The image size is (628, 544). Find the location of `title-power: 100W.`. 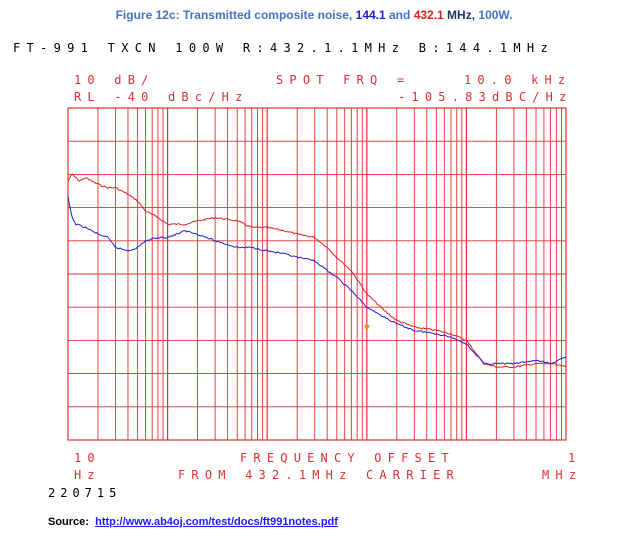

title-power: 100W. is located at coordinates (495, 15).